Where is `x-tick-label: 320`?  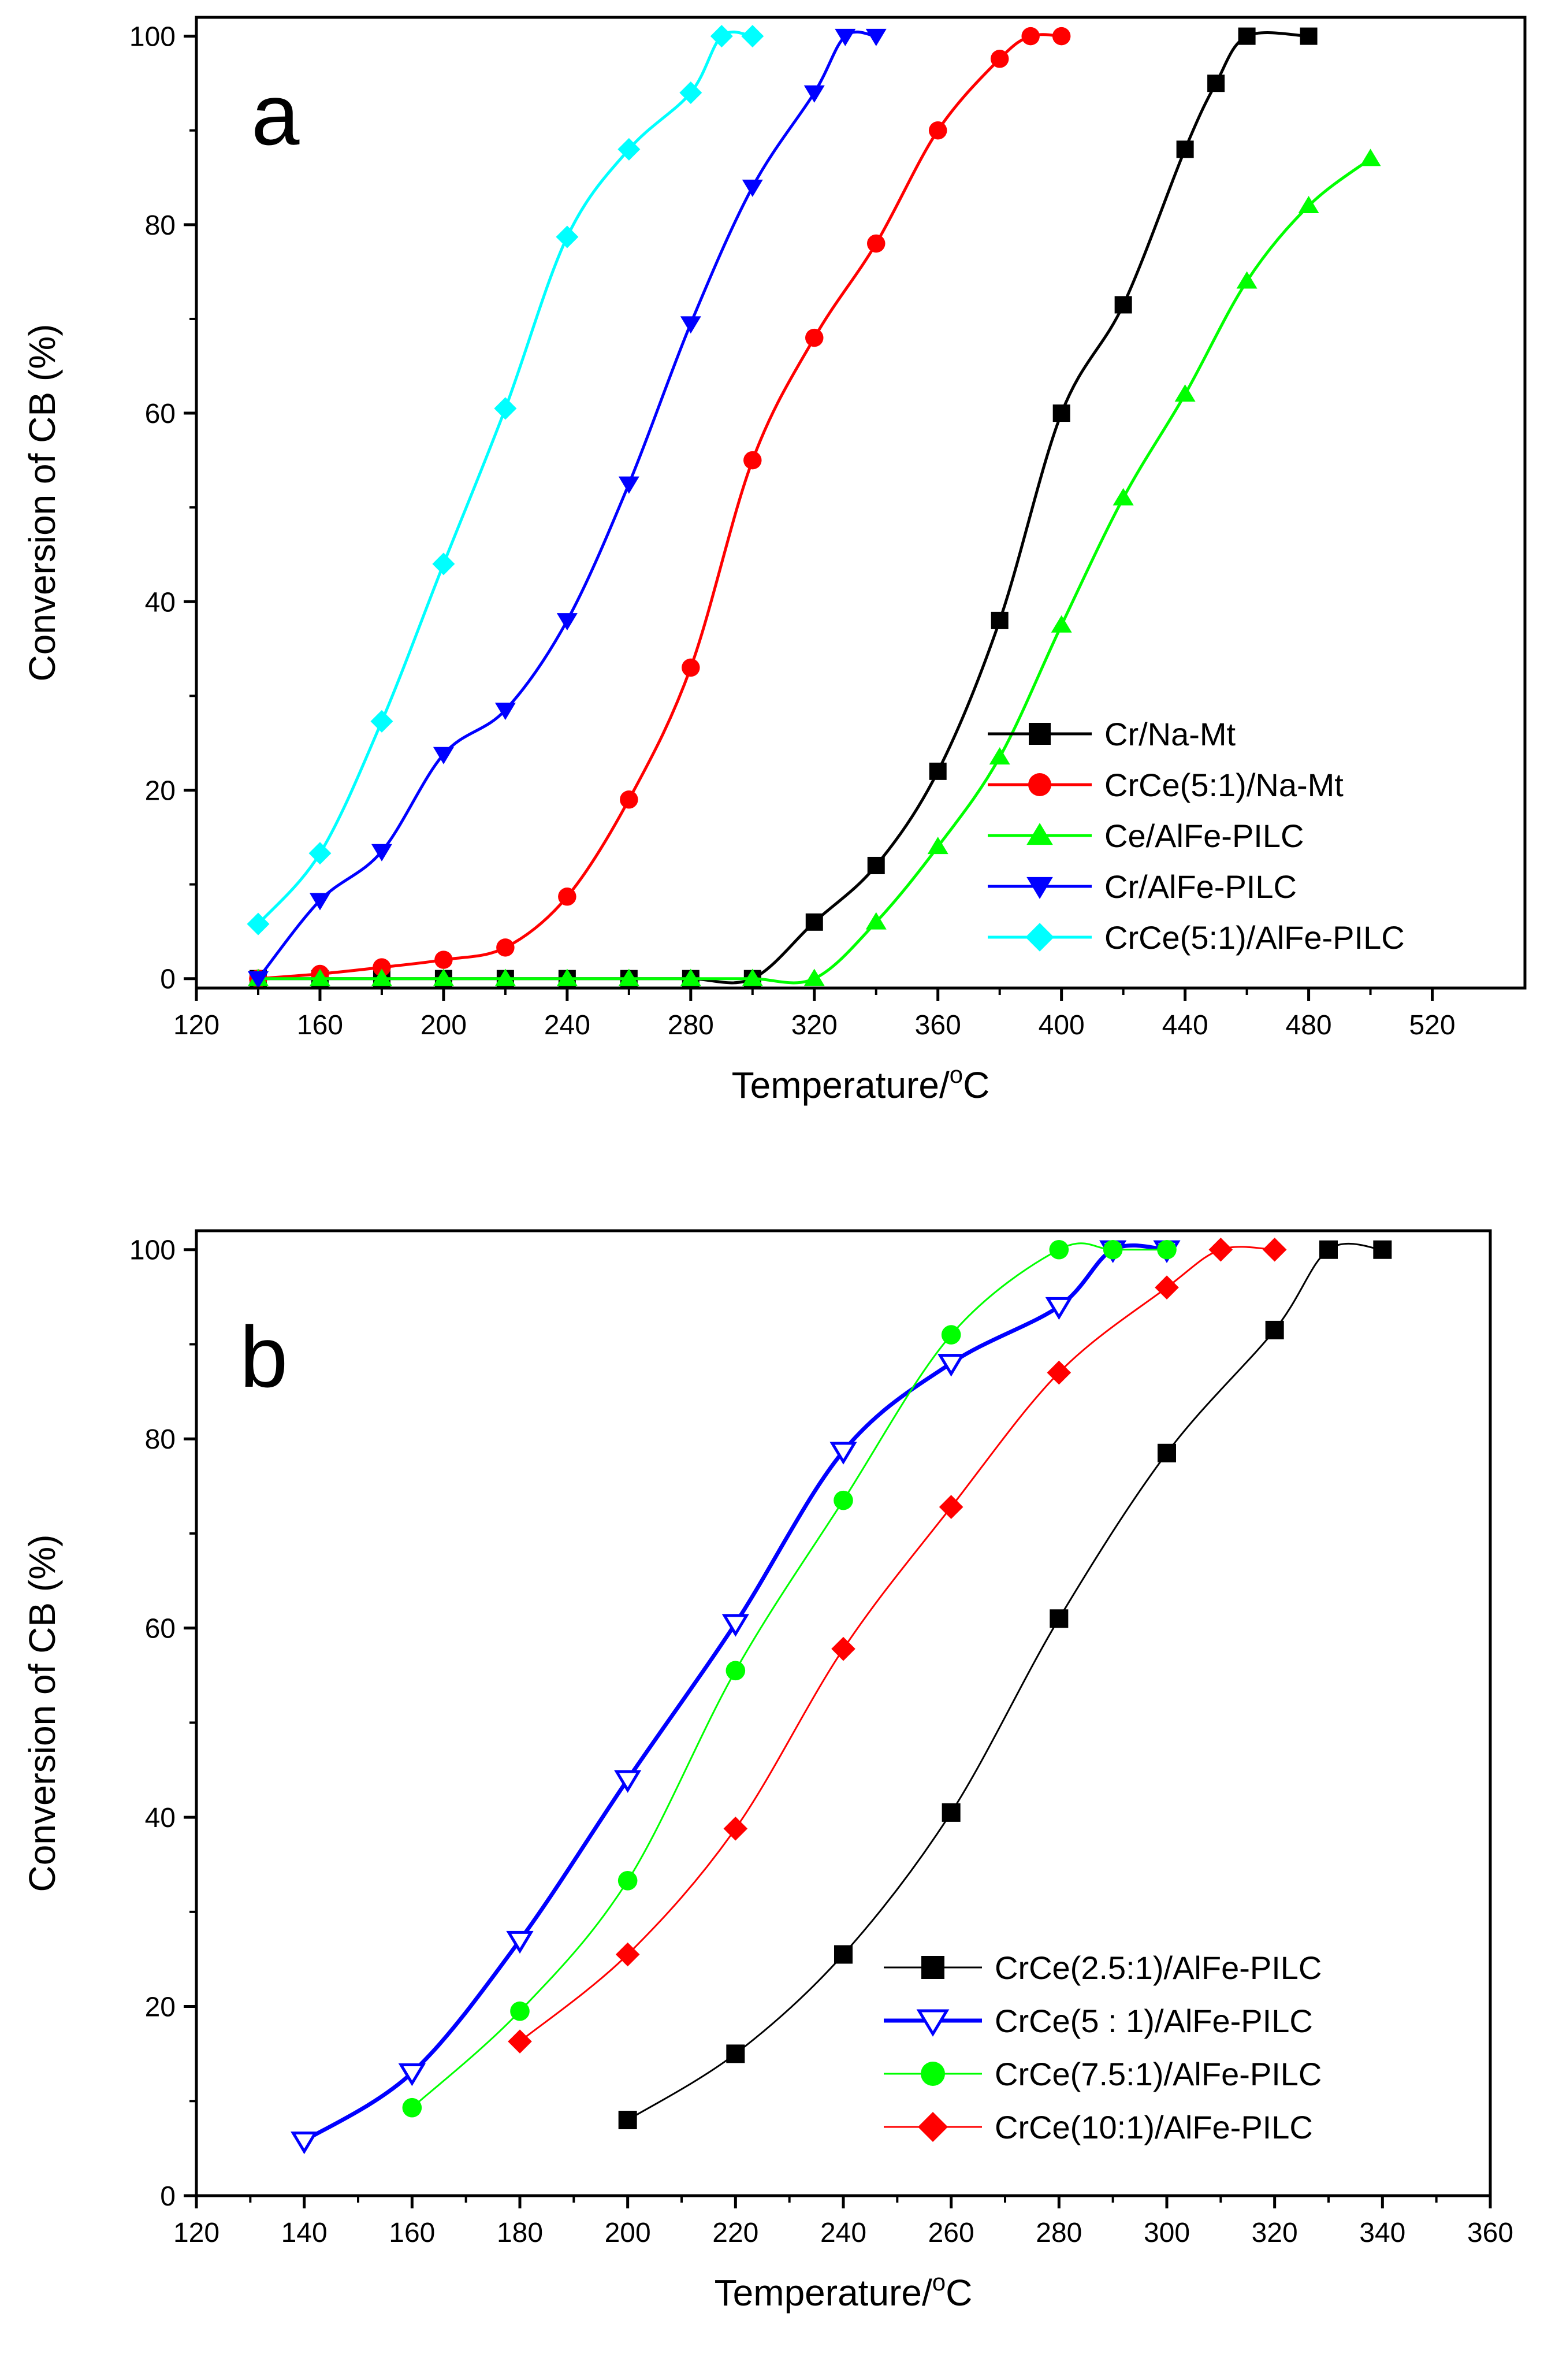 x-tick-label: 320 is located at coordinates (1275, 2233).